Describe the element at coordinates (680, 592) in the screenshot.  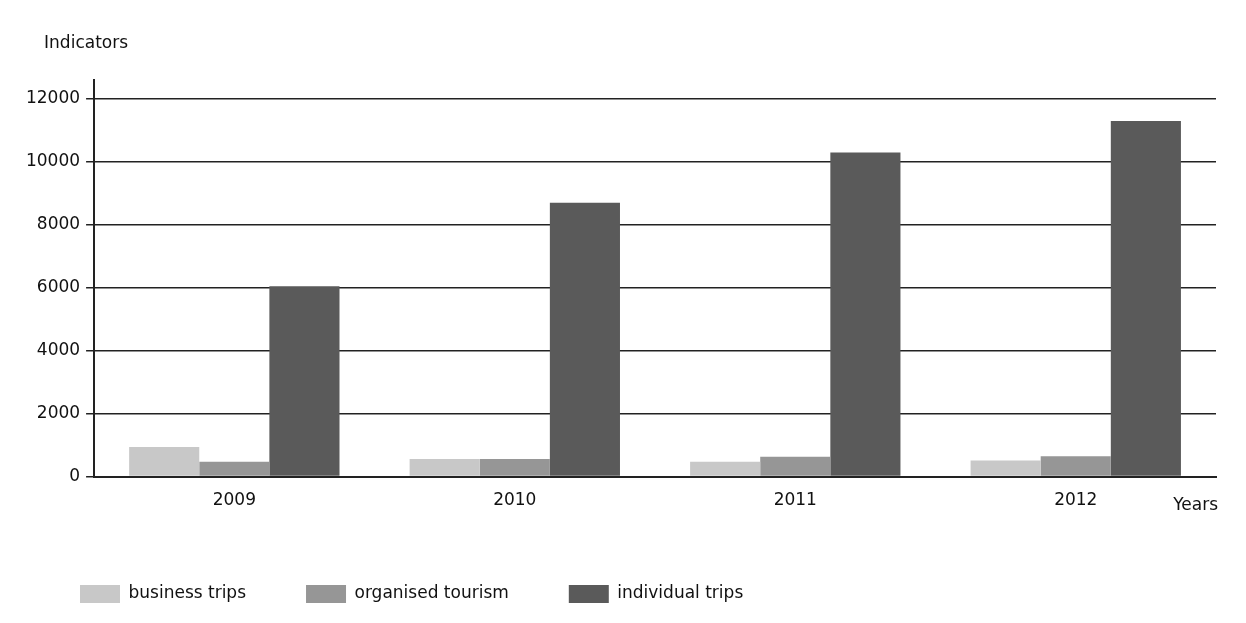
I see `legend-label: individual trips` at that location.